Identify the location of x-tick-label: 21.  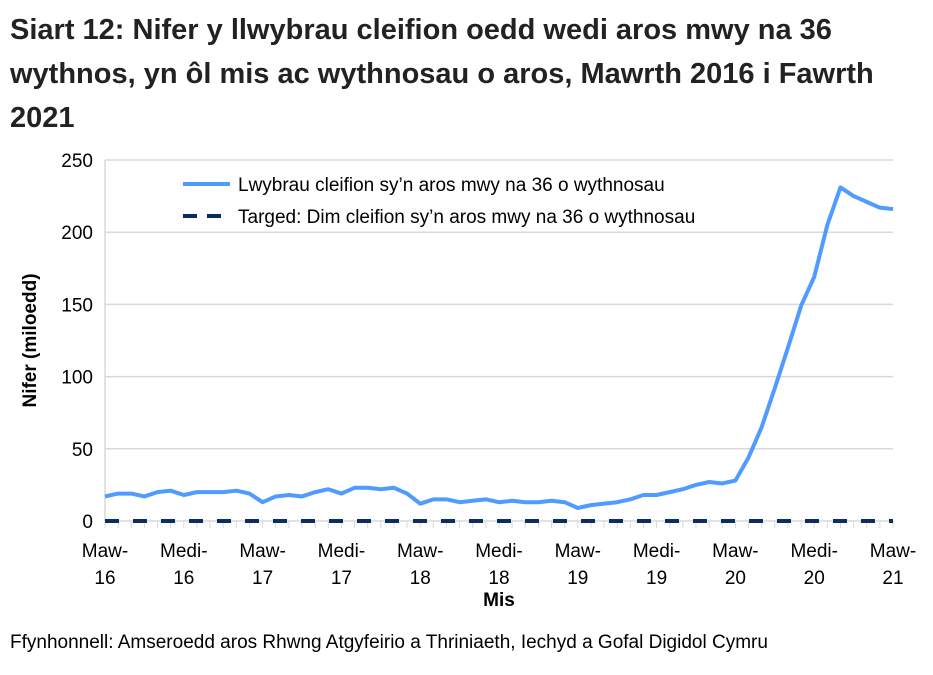
(892, 578).